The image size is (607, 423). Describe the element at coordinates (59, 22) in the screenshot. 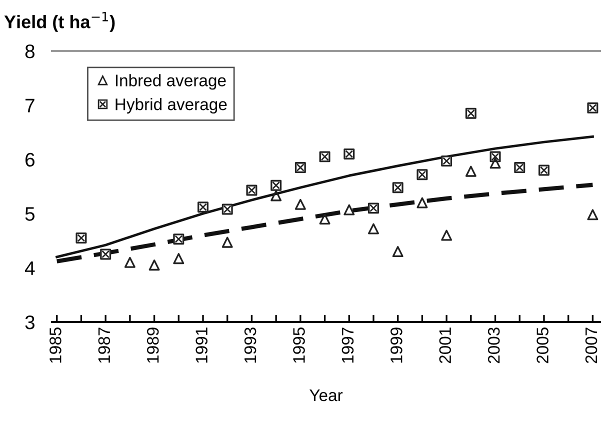

I see `y-axis-title: Yield (t ha$^{−1}$)` at that location.